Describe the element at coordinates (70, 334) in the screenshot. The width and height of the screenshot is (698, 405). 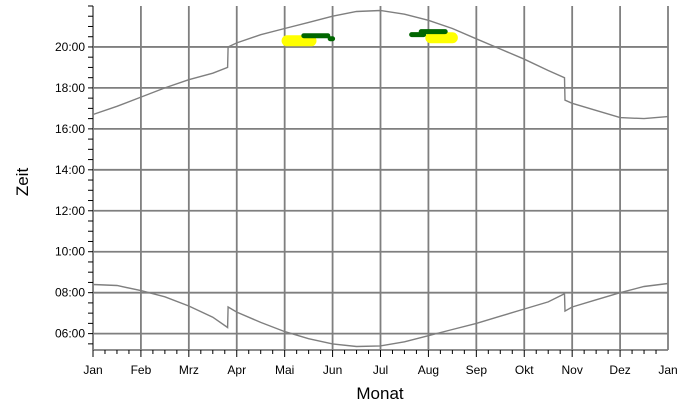
I see `y-tick-label: 06:00` at that location.